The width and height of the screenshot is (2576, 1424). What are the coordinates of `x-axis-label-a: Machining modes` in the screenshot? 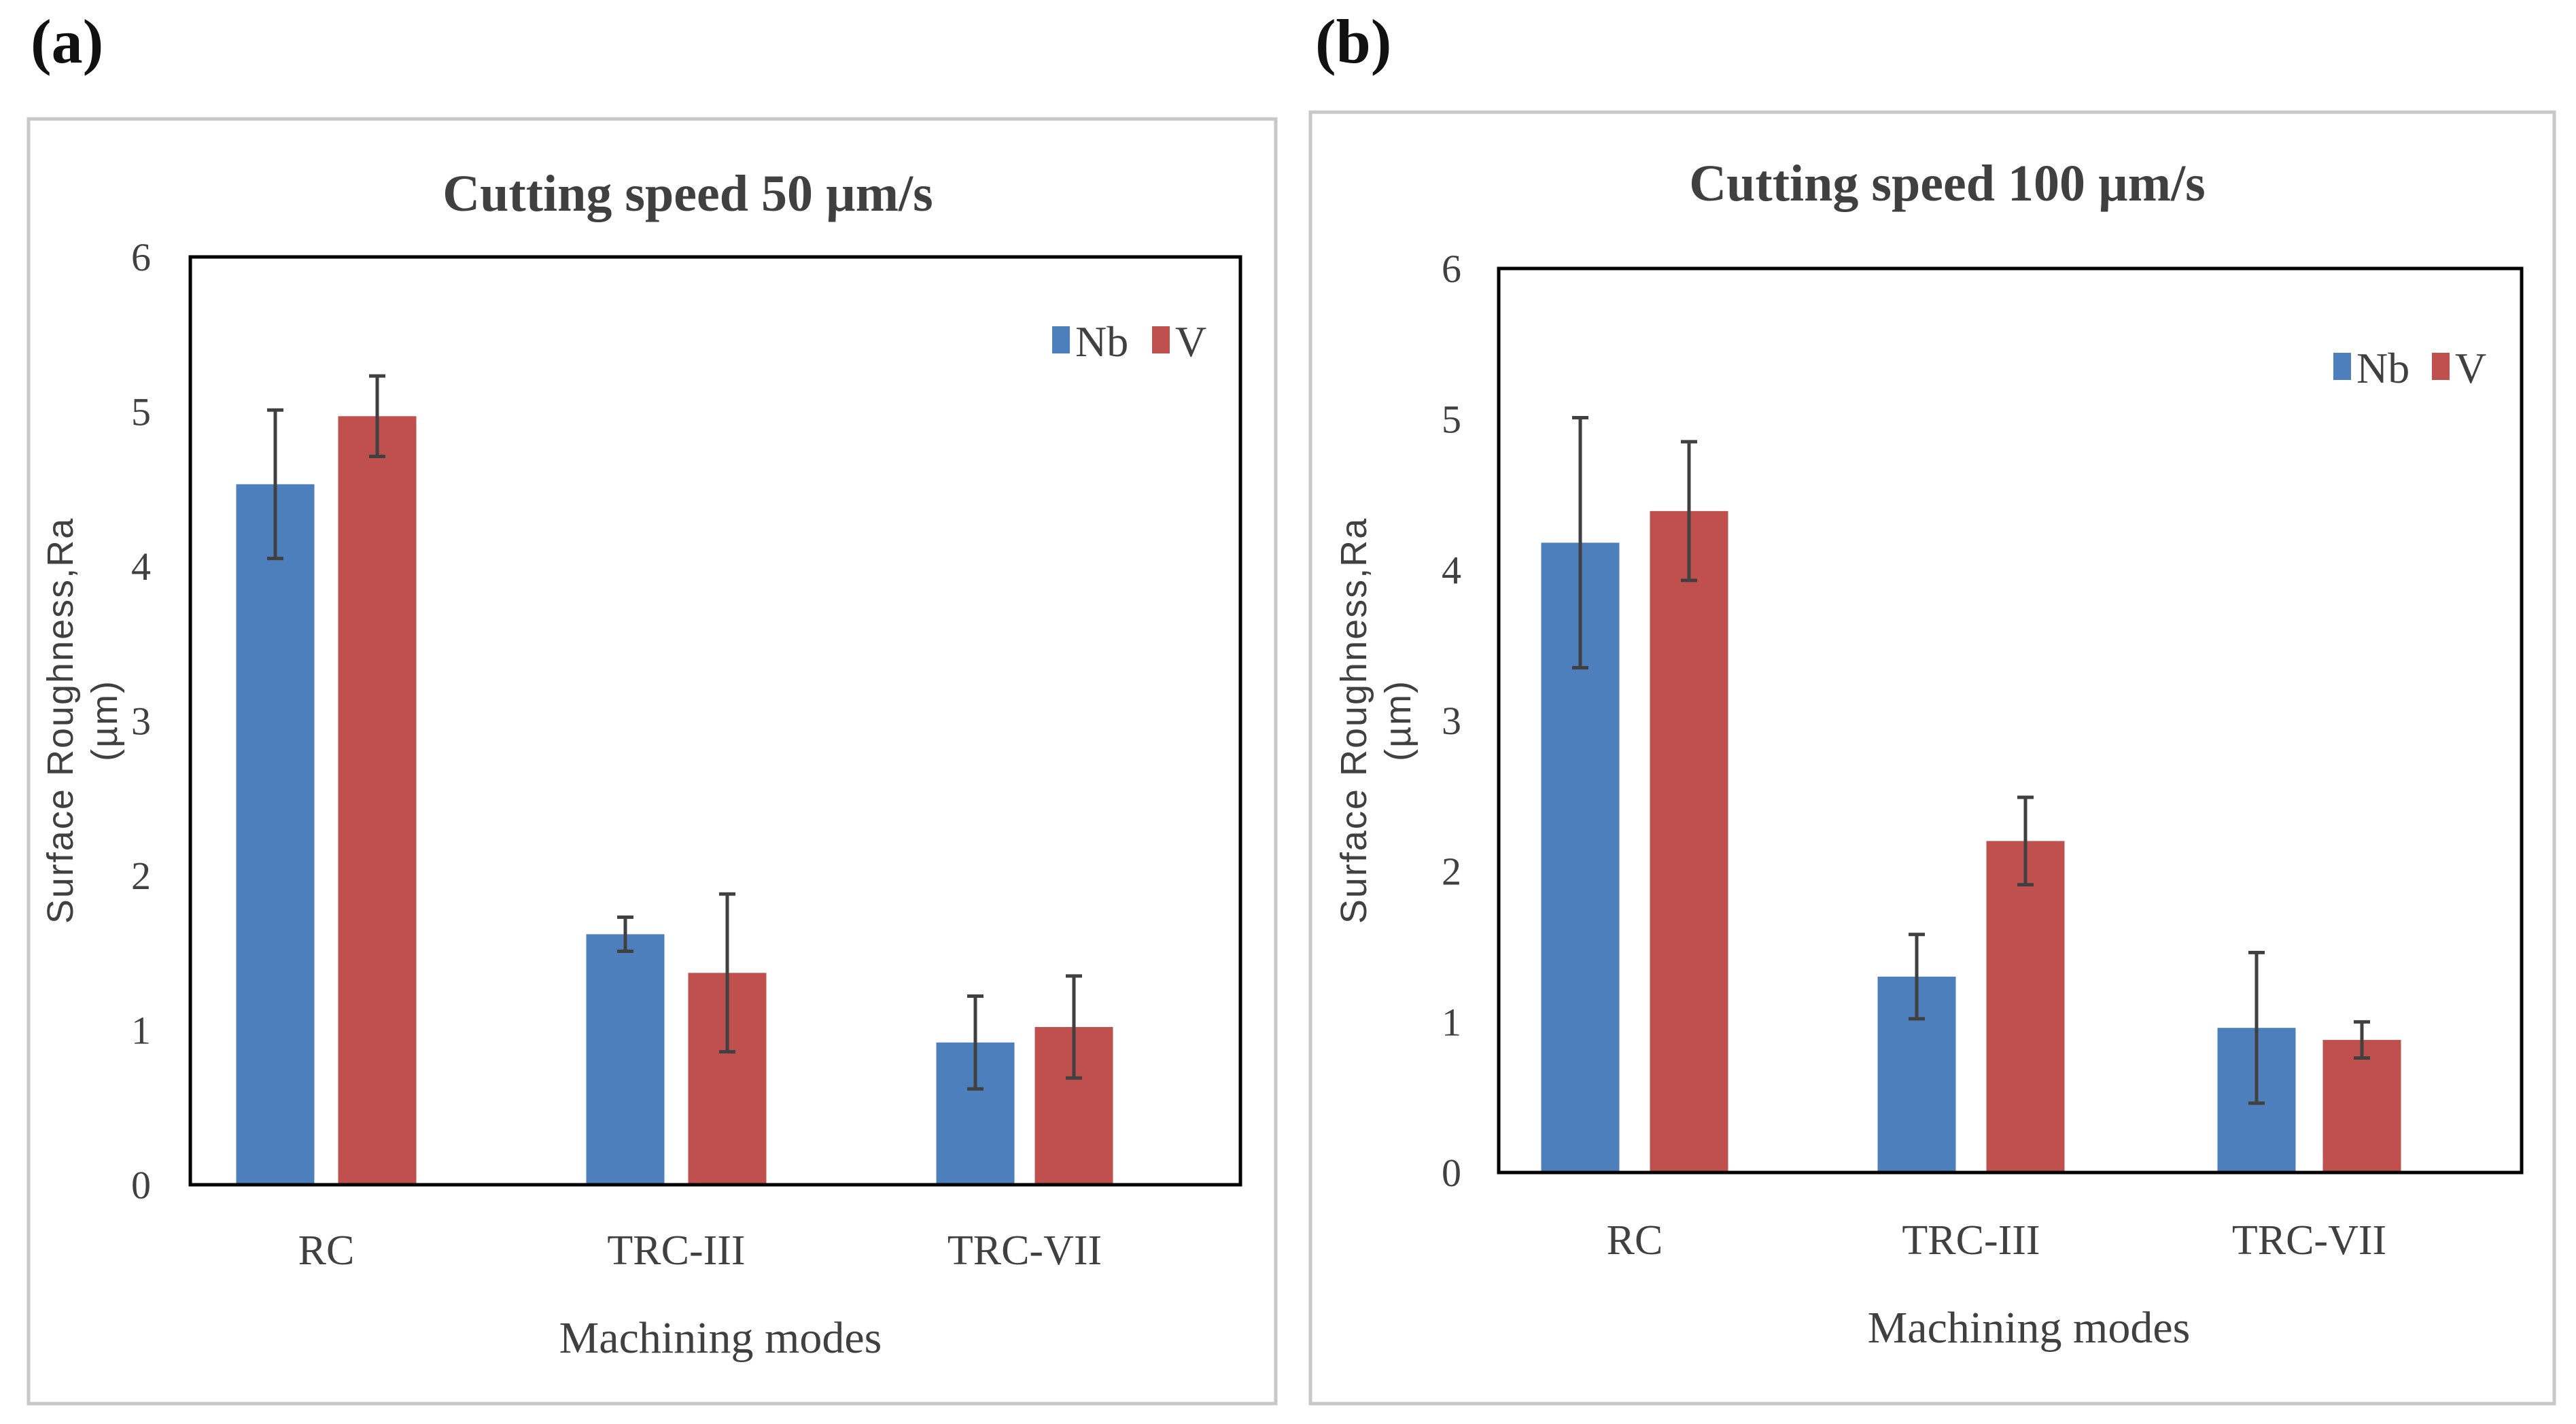 It's located at (720, 1338).